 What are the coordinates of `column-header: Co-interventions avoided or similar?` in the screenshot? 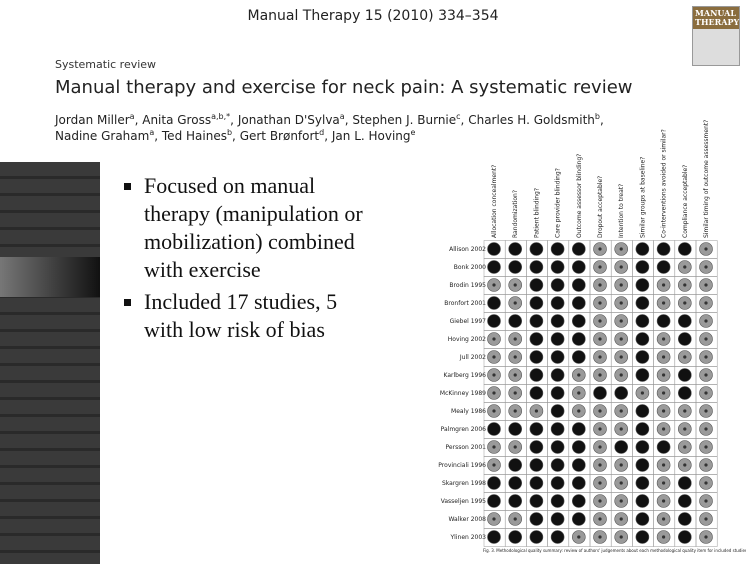 It's located at (664, 183).